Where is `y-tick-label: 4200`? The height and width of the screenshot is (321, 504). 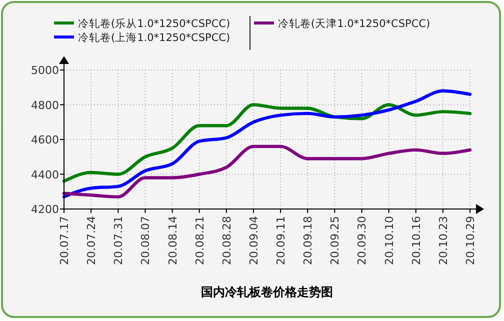
y-tick-label: 4200 is located at coordinates (45, 209).